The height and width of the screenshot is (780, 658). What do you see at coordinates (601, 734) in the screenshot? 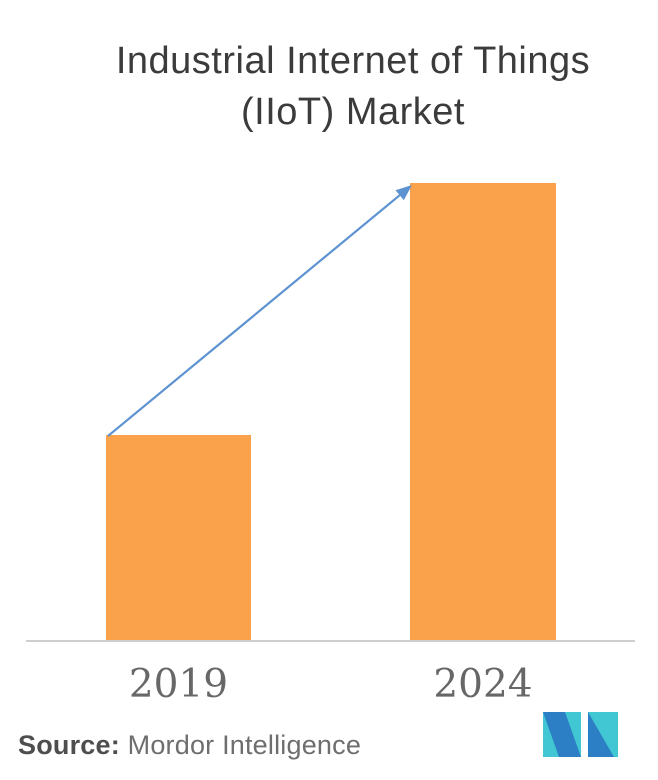
I see `logo-right-blue-triangle` at bounding box center [601, 734].